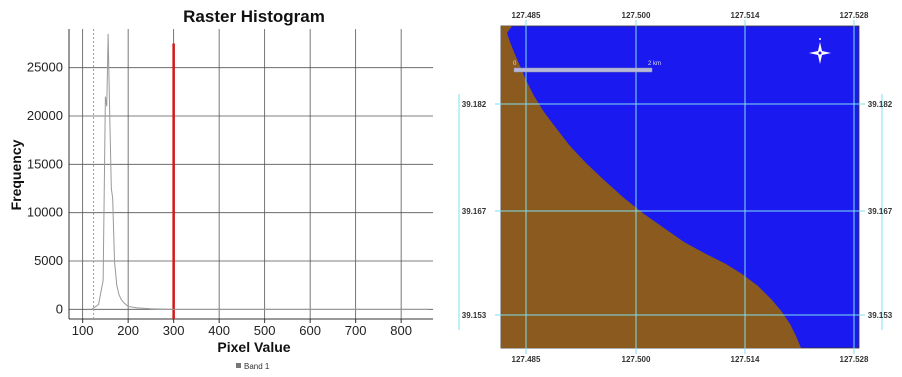  Describe the element at coordinates (880, 211) in the screenshot. I see `right-lat-label: 39.167` at that location.